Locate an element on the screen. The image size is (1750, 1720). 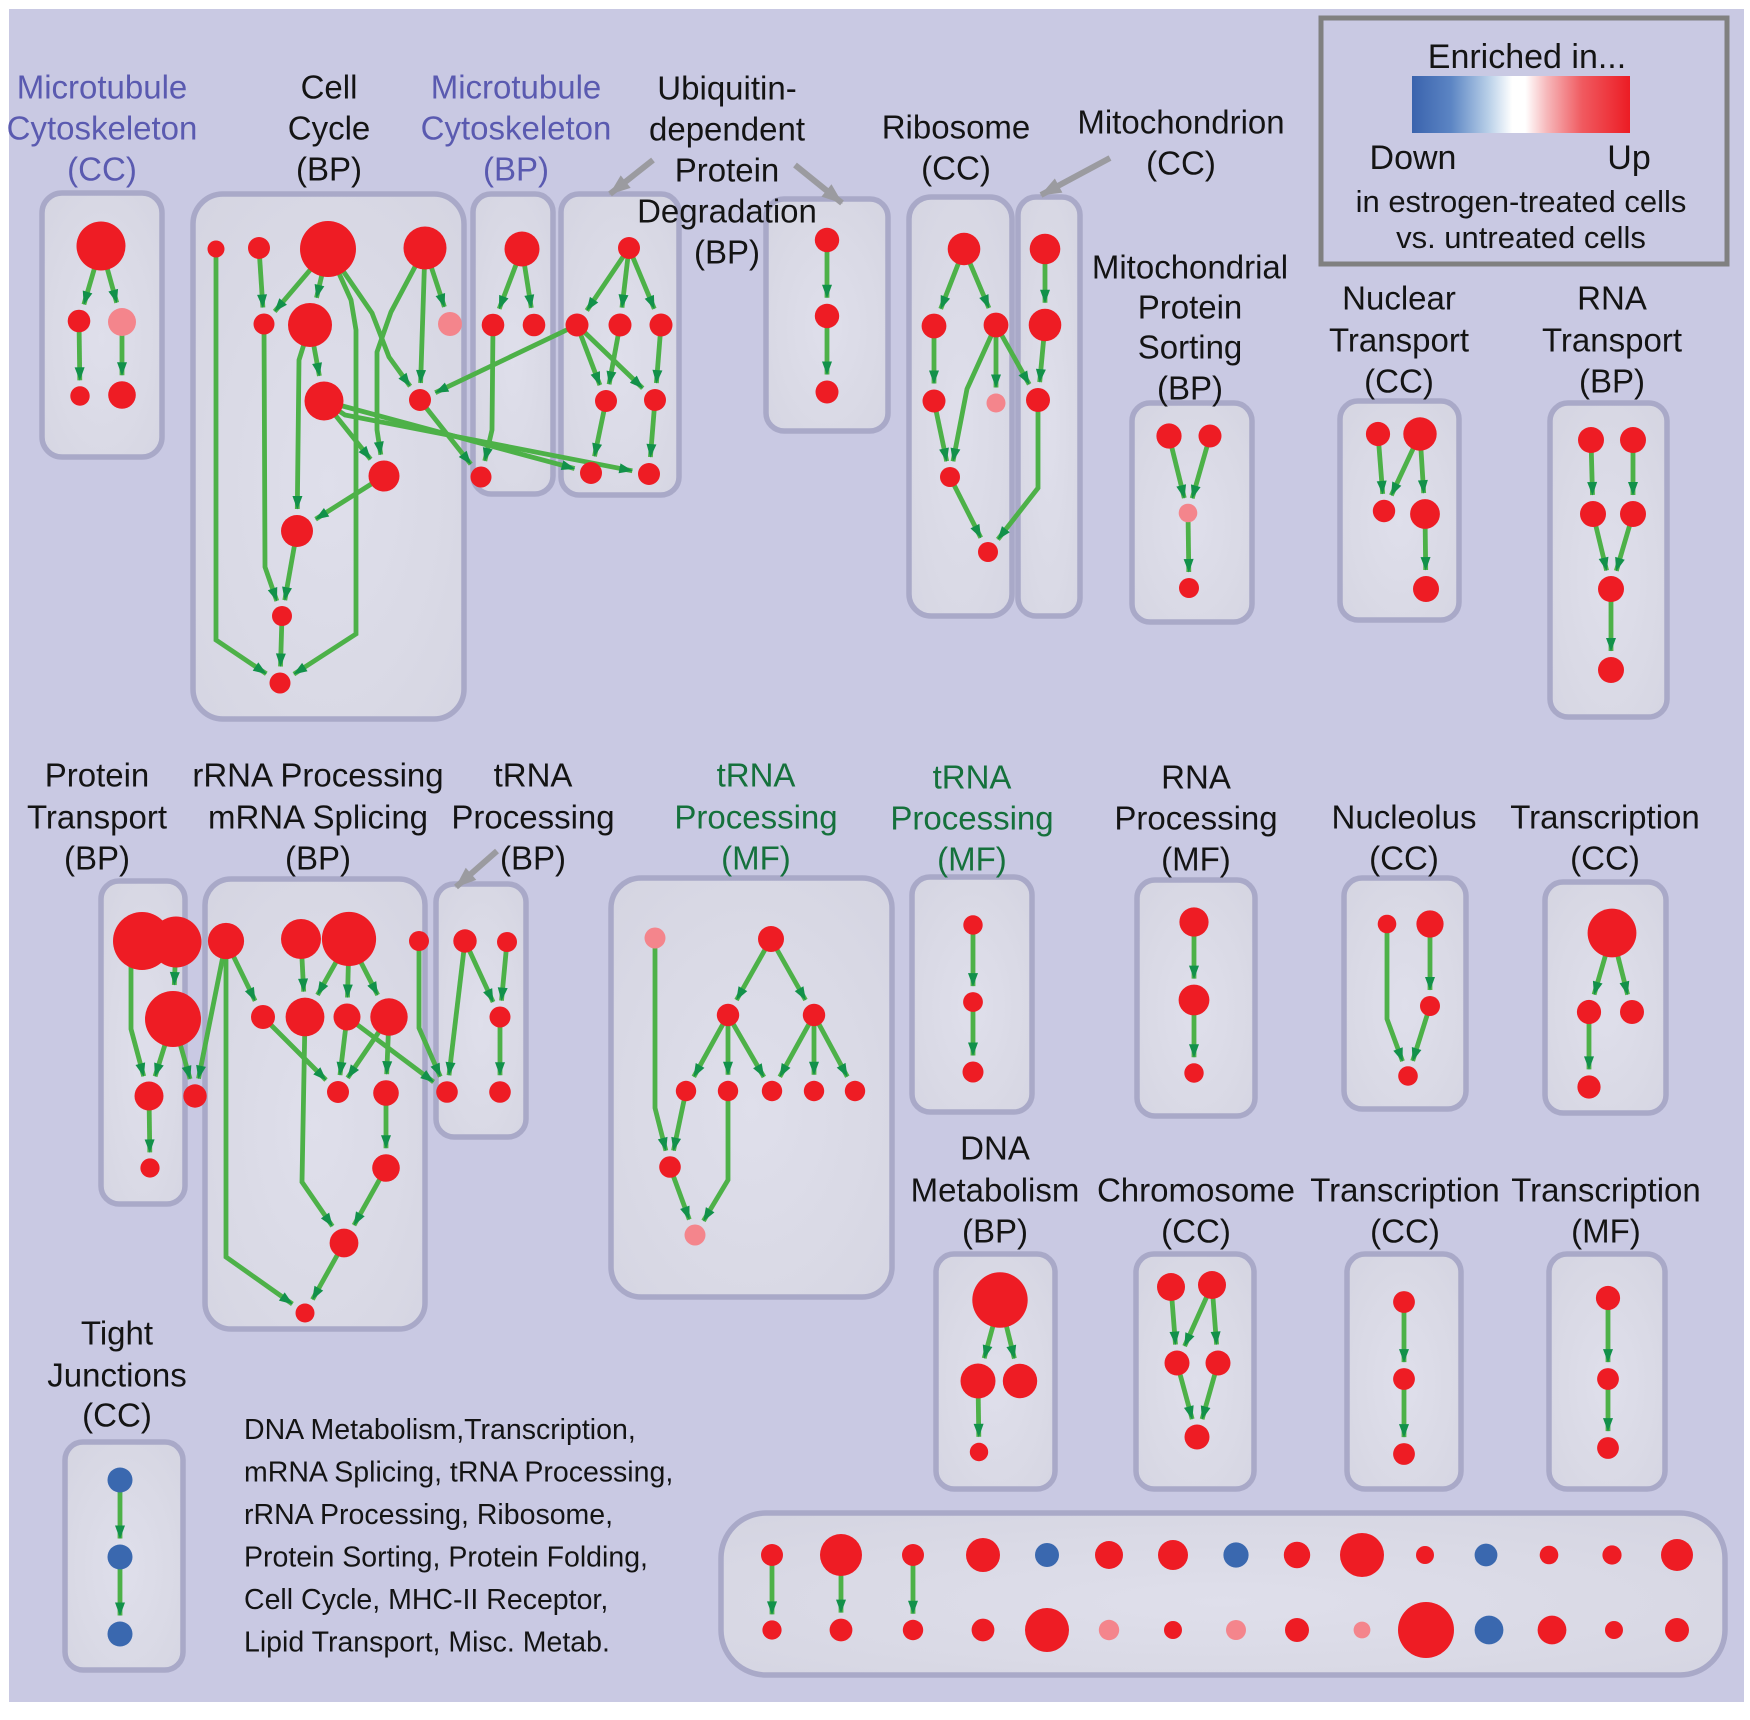
svg-text: Up is located at coordinates (1628, 158).